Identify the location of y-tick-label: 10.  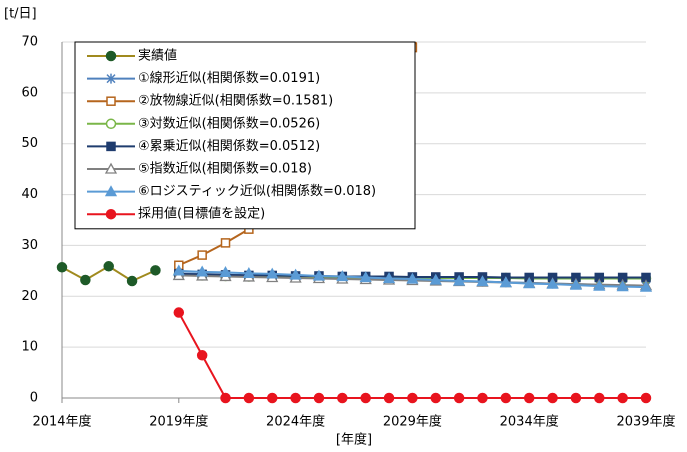
(29, 347).